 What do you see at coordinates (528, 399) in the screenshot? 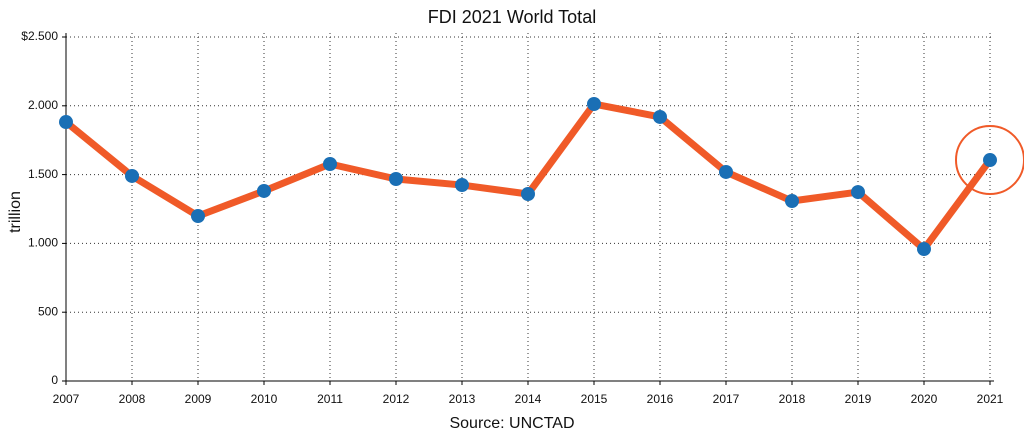
I see `x-tick-label: 2014` at bounding box center [528, 399].